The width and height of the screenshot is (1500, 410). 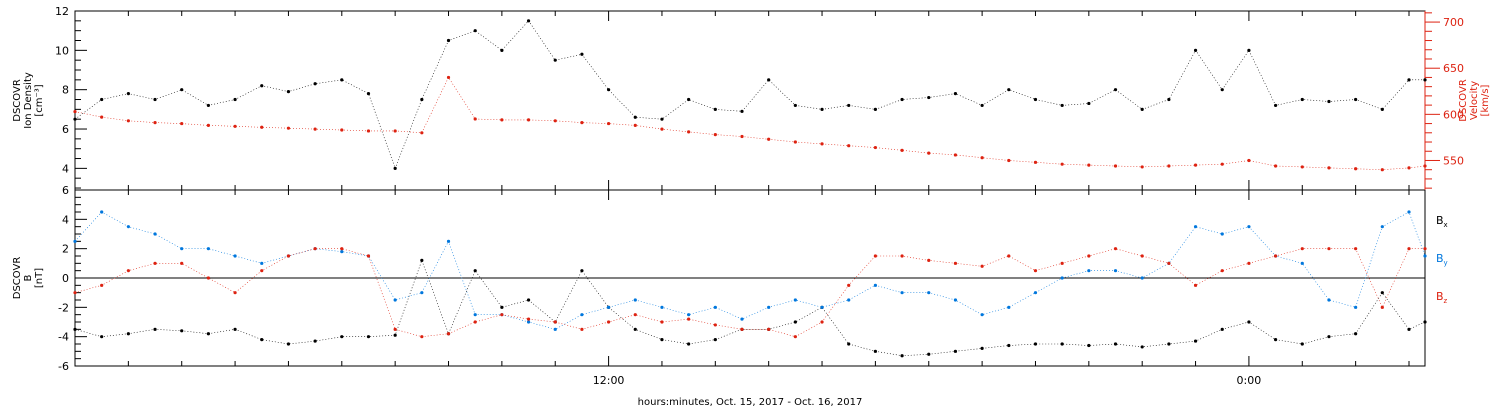 What do you see at coordinates (39, 100) in the screenshot?
I see `y-axis-label-line: [cm⁻³]` at bounding box center [39, 100].